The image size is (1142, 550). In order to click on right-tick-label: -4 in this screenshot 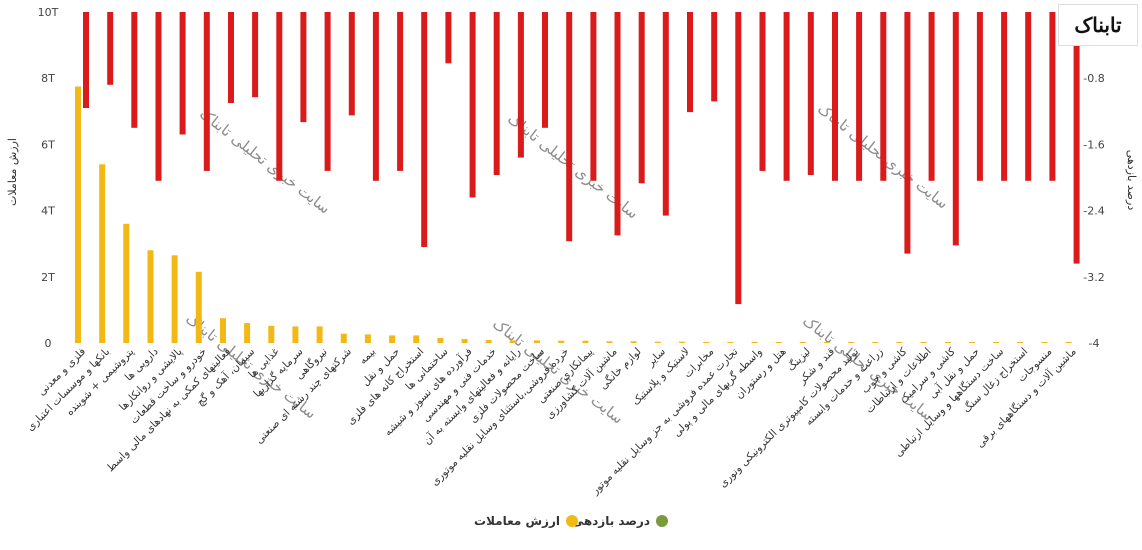, I will do `click(1094, 343)`.